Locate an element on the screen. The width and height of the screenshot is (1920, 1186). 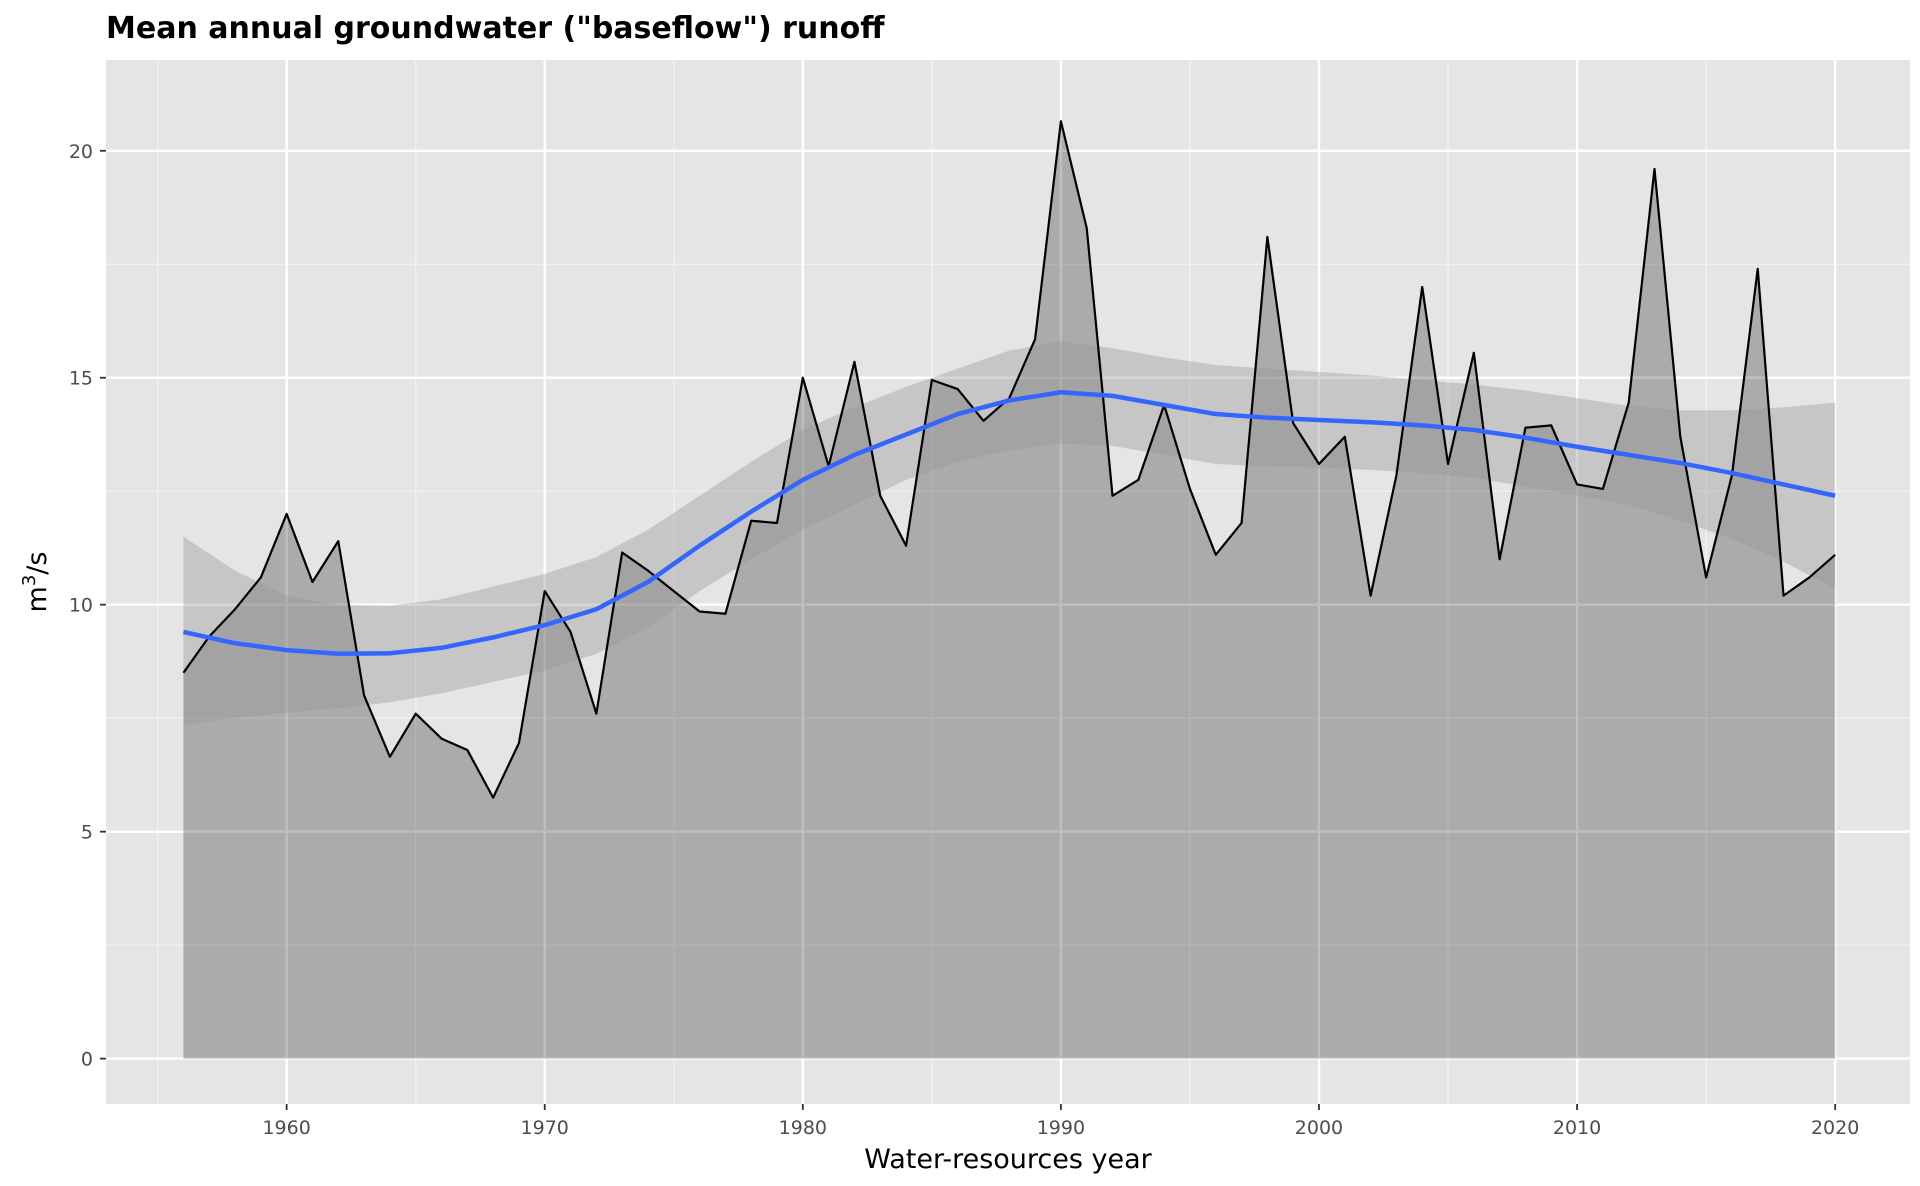
x-tick-label: 2000 is located at coordinates (1319, 1128).